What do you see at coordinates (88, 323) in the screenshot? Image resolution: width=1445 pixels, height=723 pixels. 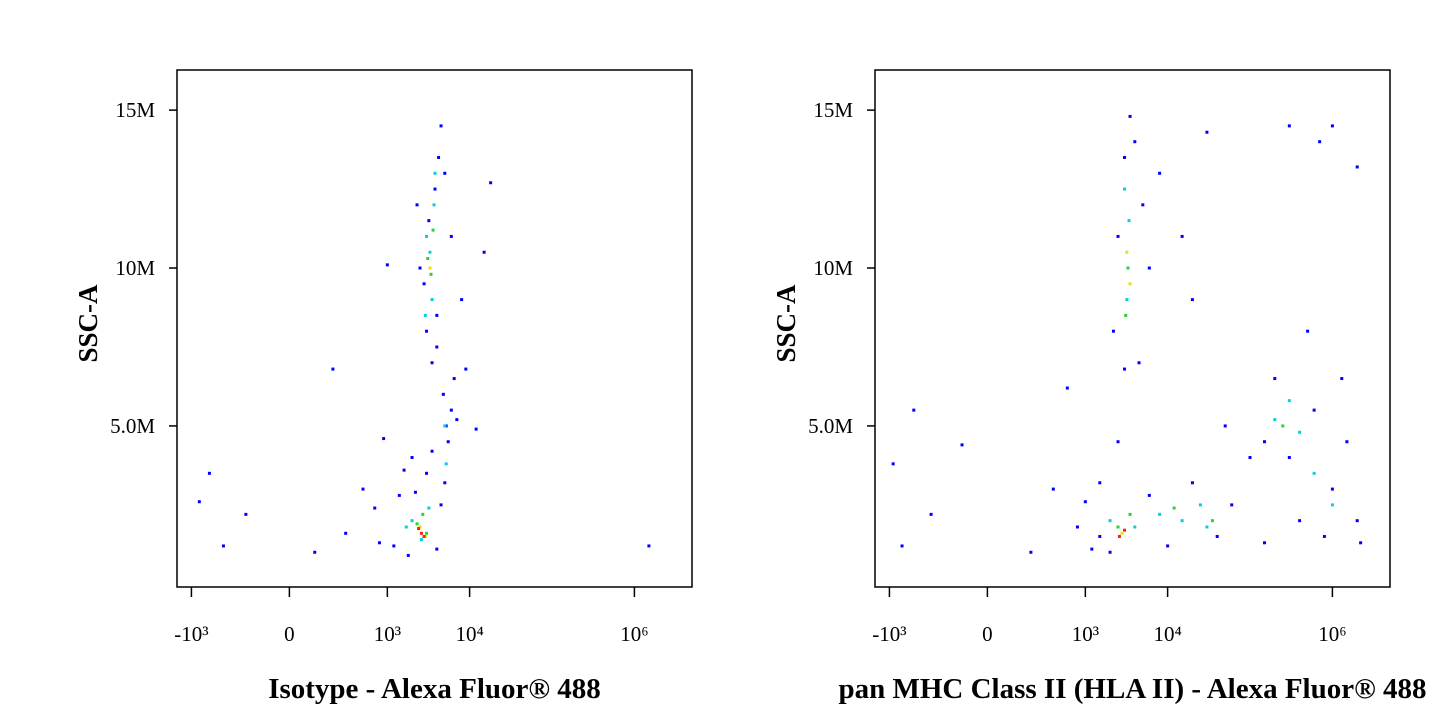 I see `y-axis-label: SSC-A` at bounding box center [88, 323].